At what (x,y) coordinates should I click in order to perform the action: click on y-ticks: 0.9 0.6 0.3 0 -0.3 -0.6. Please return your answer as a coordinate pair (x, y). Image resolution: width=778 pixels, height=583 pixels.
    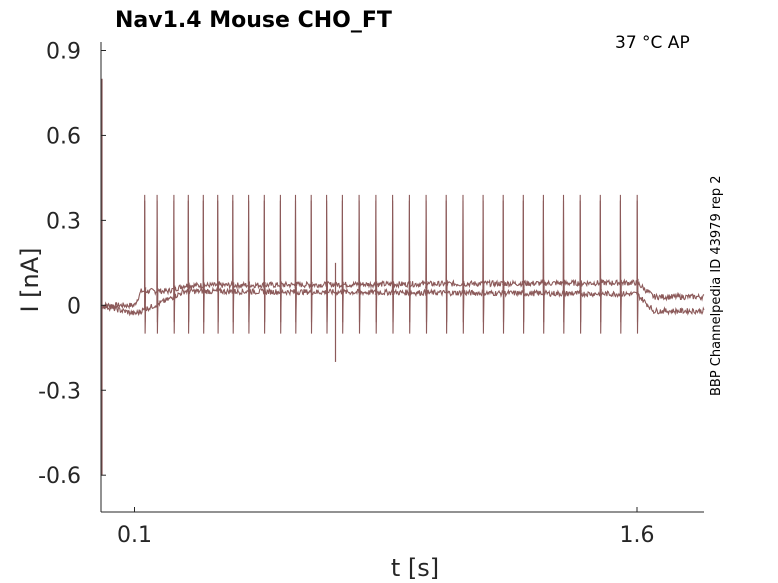
    Looking at the image, I should click on (72, 264).